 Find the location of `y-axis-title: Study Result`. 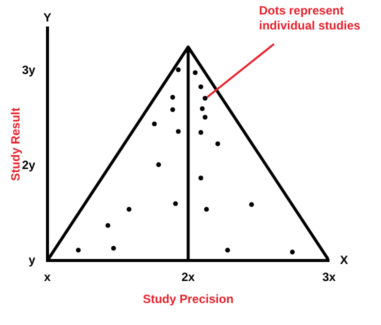

y-axis-title: Study Result is located at coordinates (15, 144).